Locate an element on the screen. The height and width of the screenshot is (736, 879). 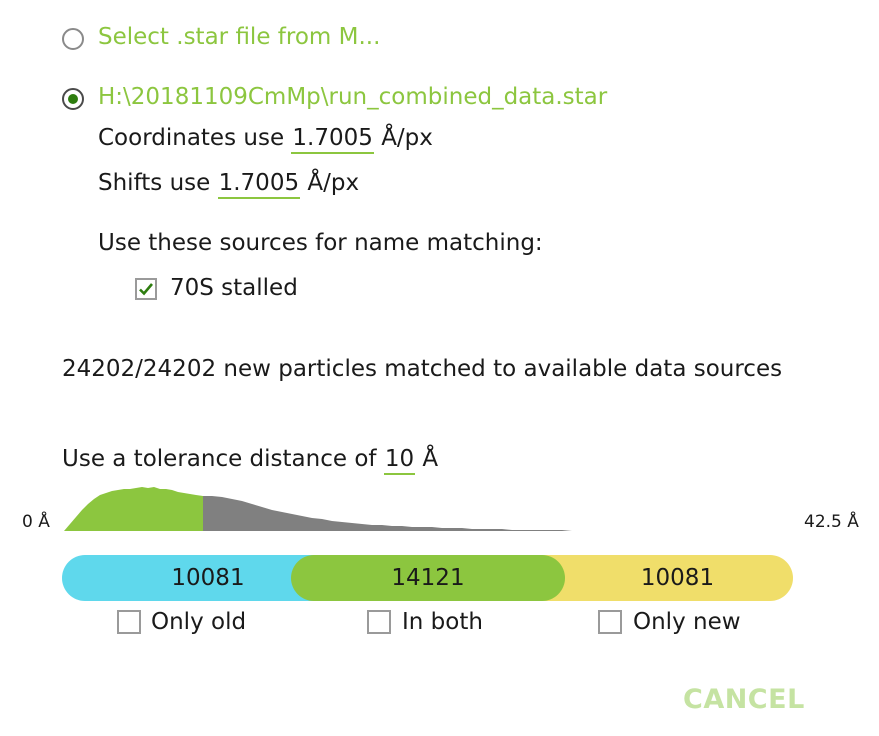
radio-star-file-path is located at coordinates (73, 99).